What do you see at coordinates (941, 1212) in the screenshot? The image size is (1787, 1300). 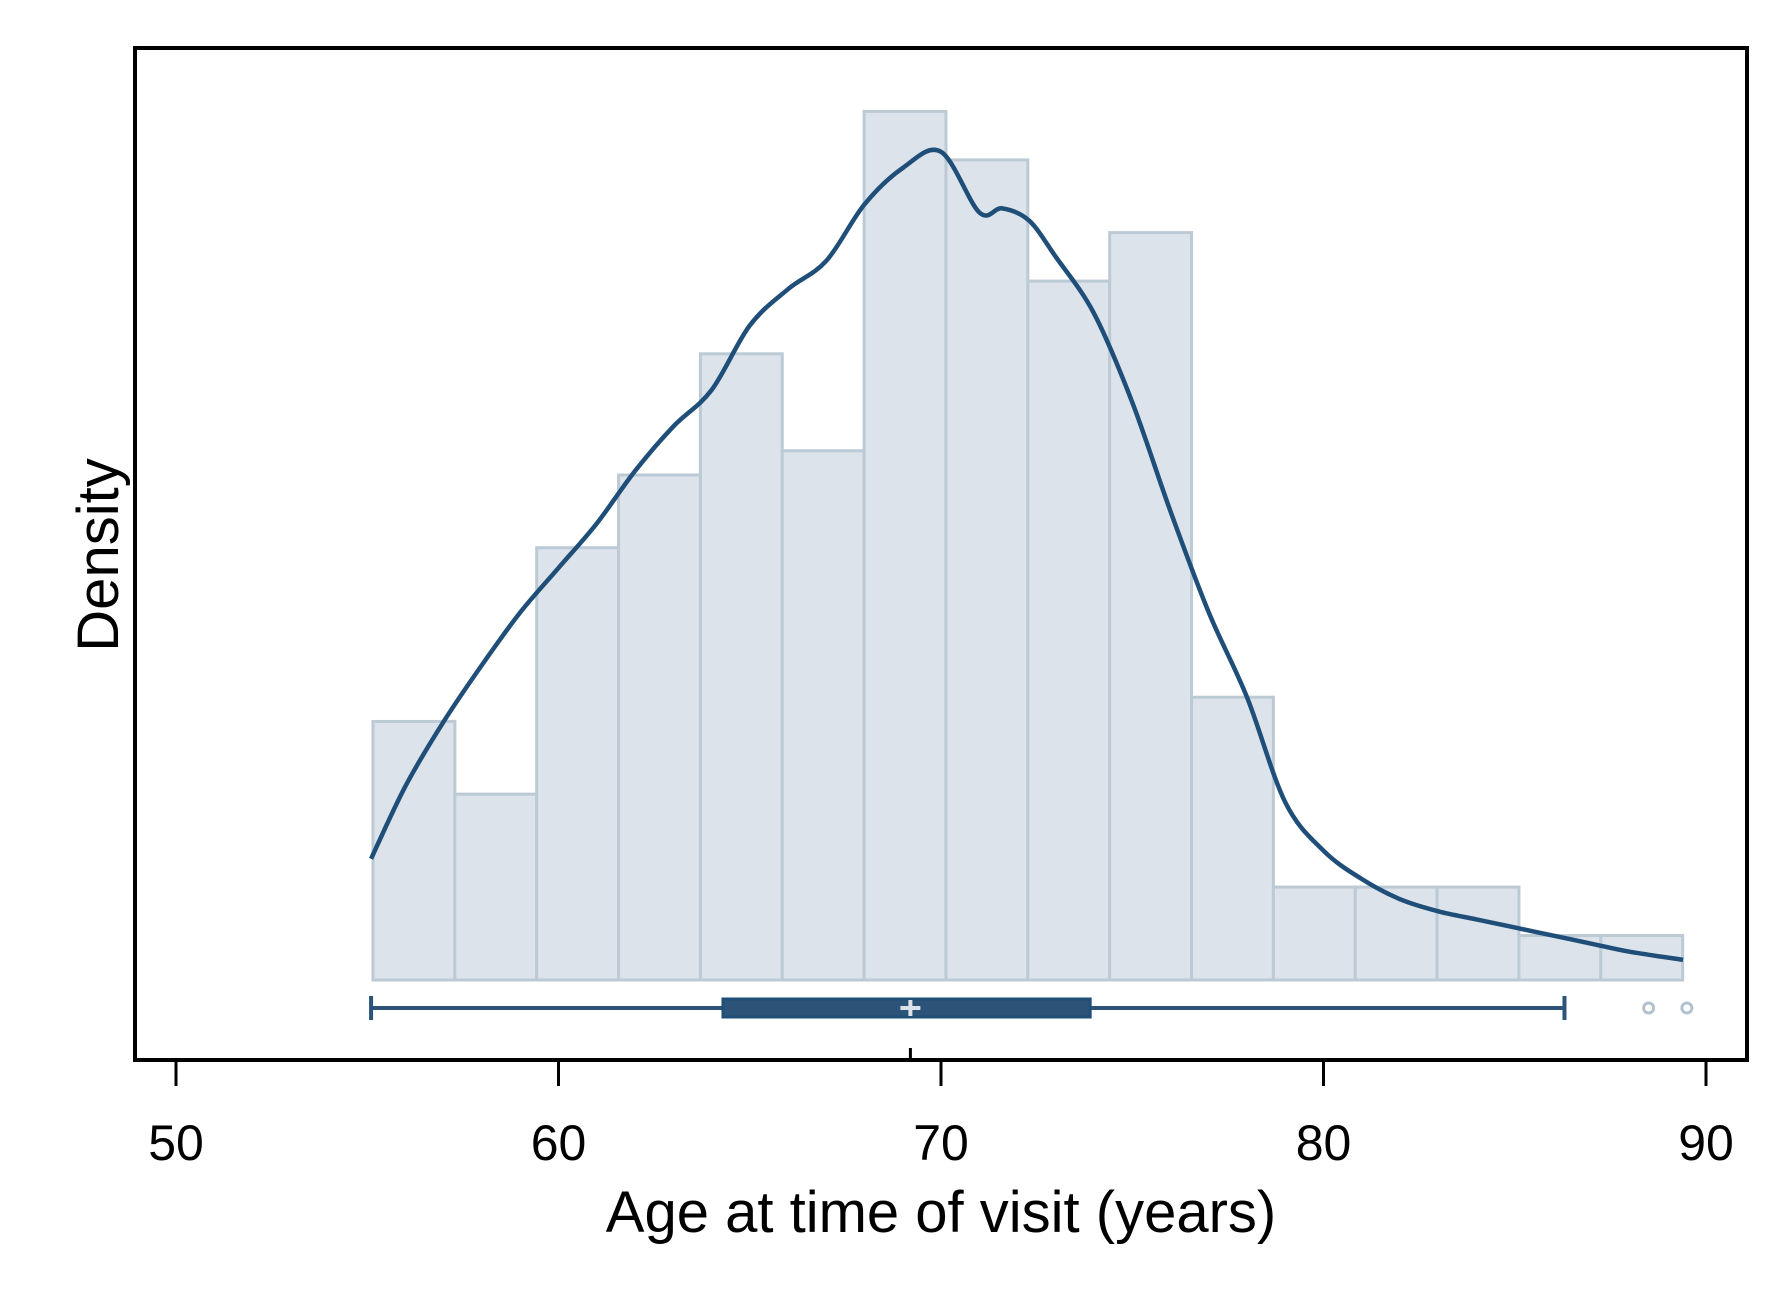 I see `x-axis-title: Age at time of visit (years)` at bounding box center [941, 1212].